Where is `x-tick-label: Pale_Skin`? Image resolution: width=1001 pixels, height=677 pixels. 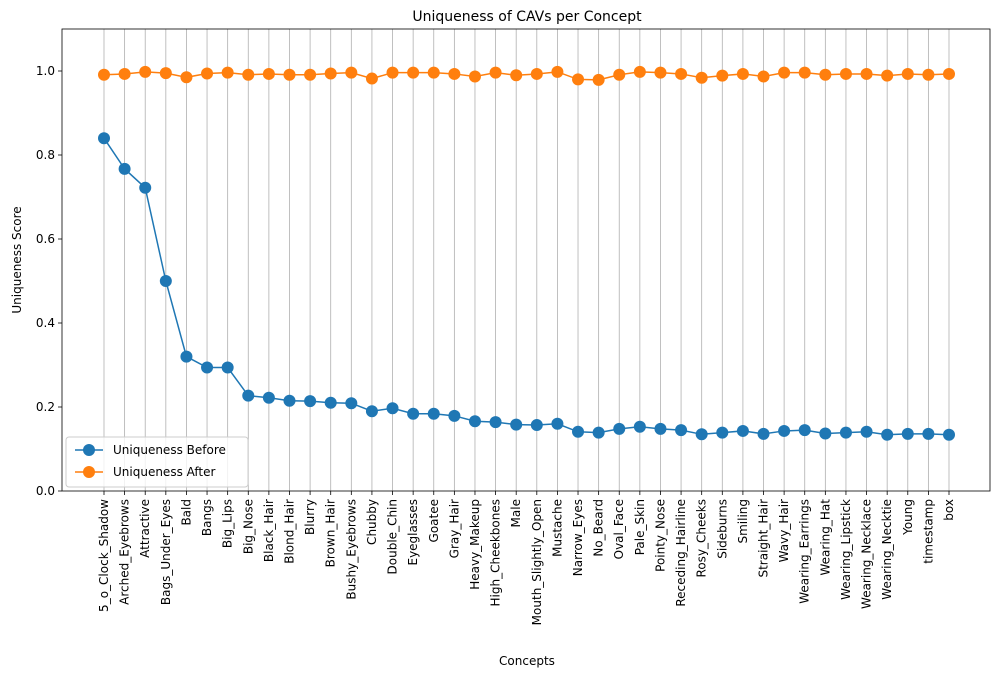
x-tick-label: Pale_Skin is located at coordinates (640, 527).